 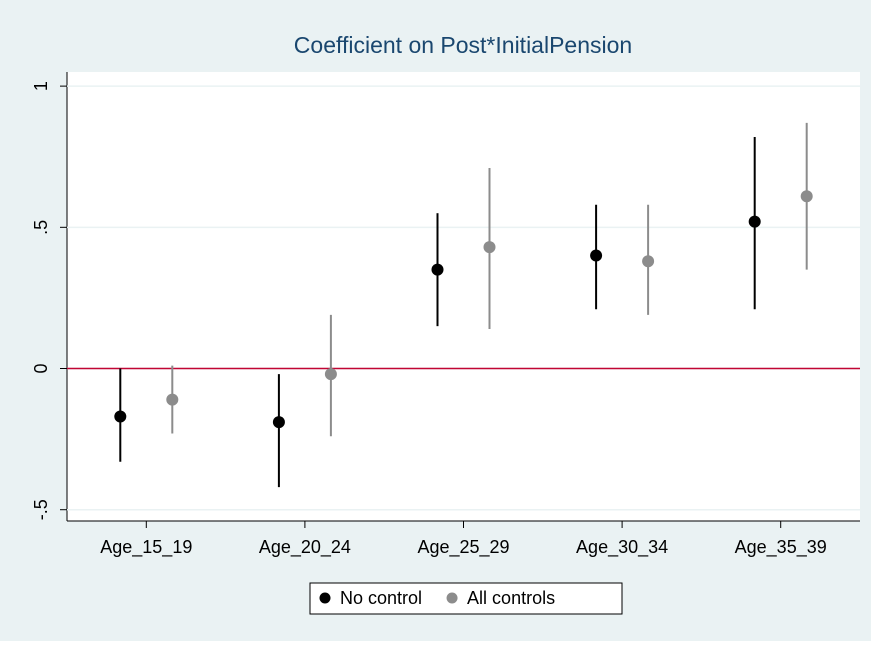 What do you see at coordinates (622, 547) in the screenshot?
I see `x-tick-label: Age_30_34` at bounding box center [622, 547].